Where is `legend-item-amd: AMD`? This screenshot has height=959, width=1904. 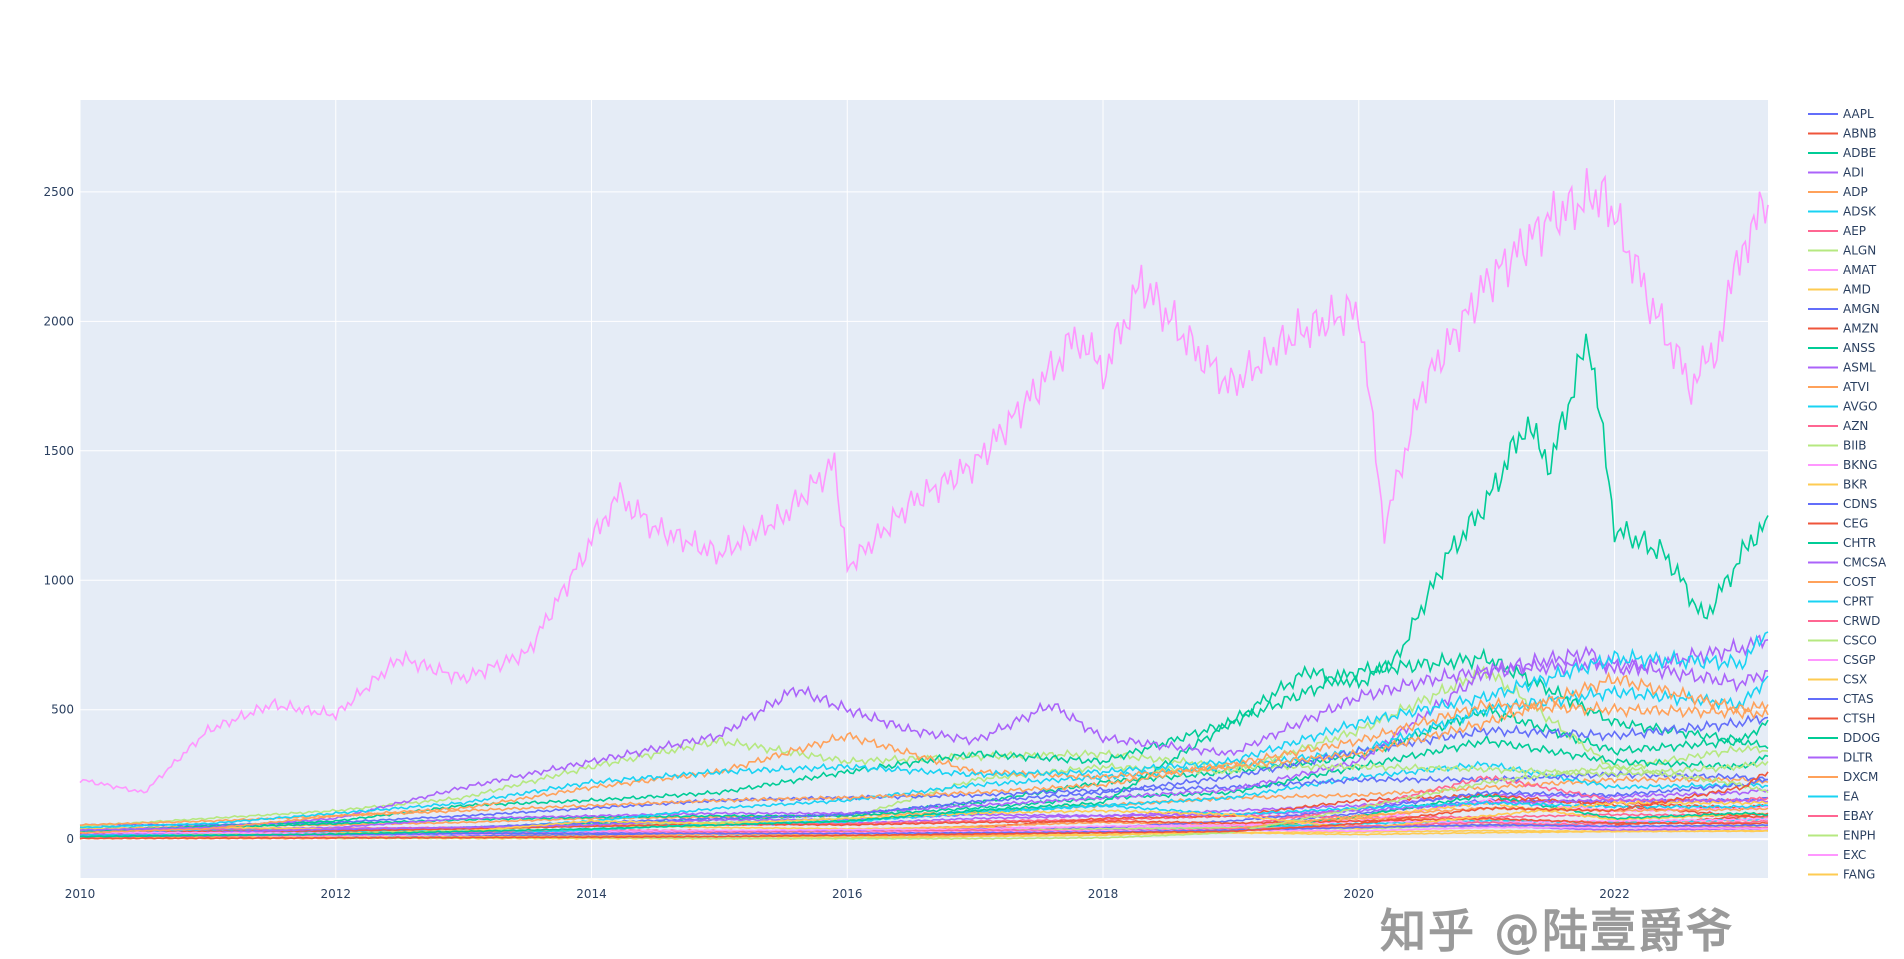 legend-item-amd: AMD is located at coordinates (1839, 290).